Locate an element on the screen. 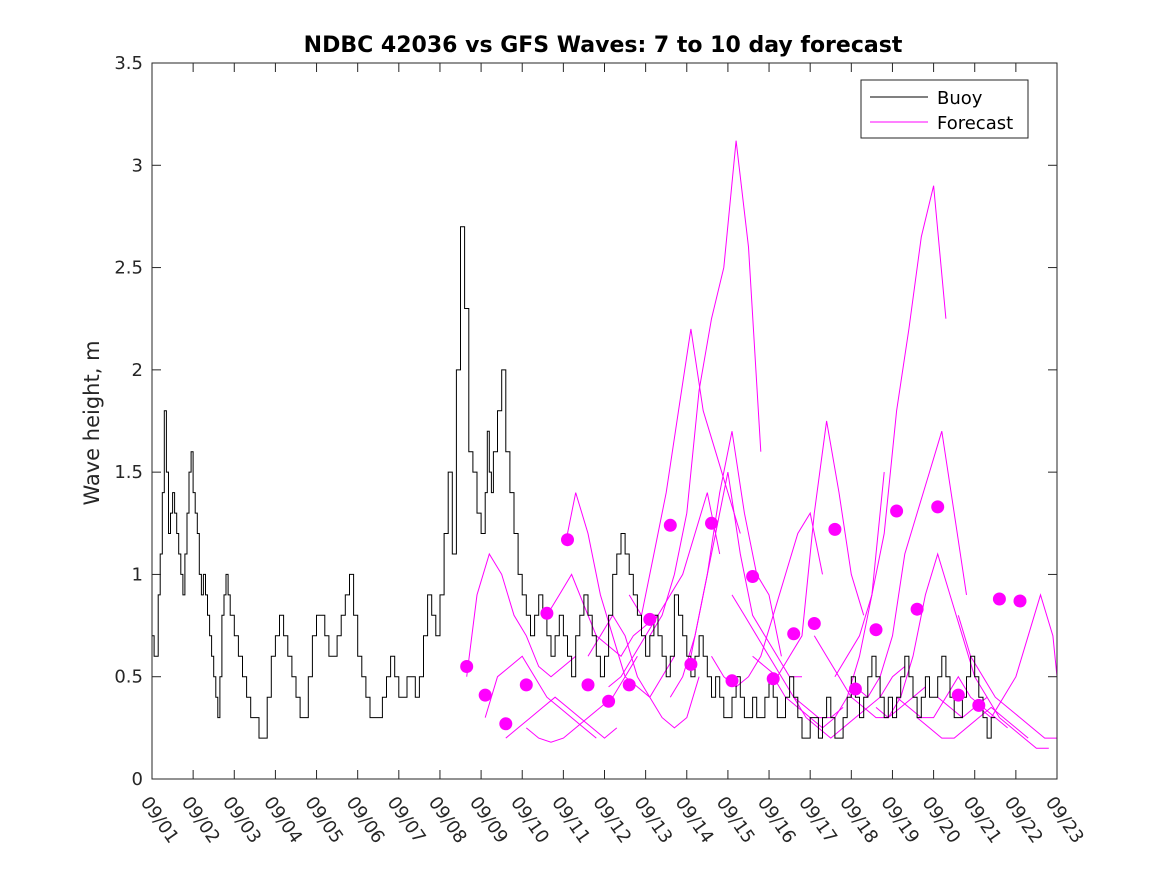 This screenshot has width=1167, height=875. y-tick-label-0: 0 is located at coordinates (137, 779).